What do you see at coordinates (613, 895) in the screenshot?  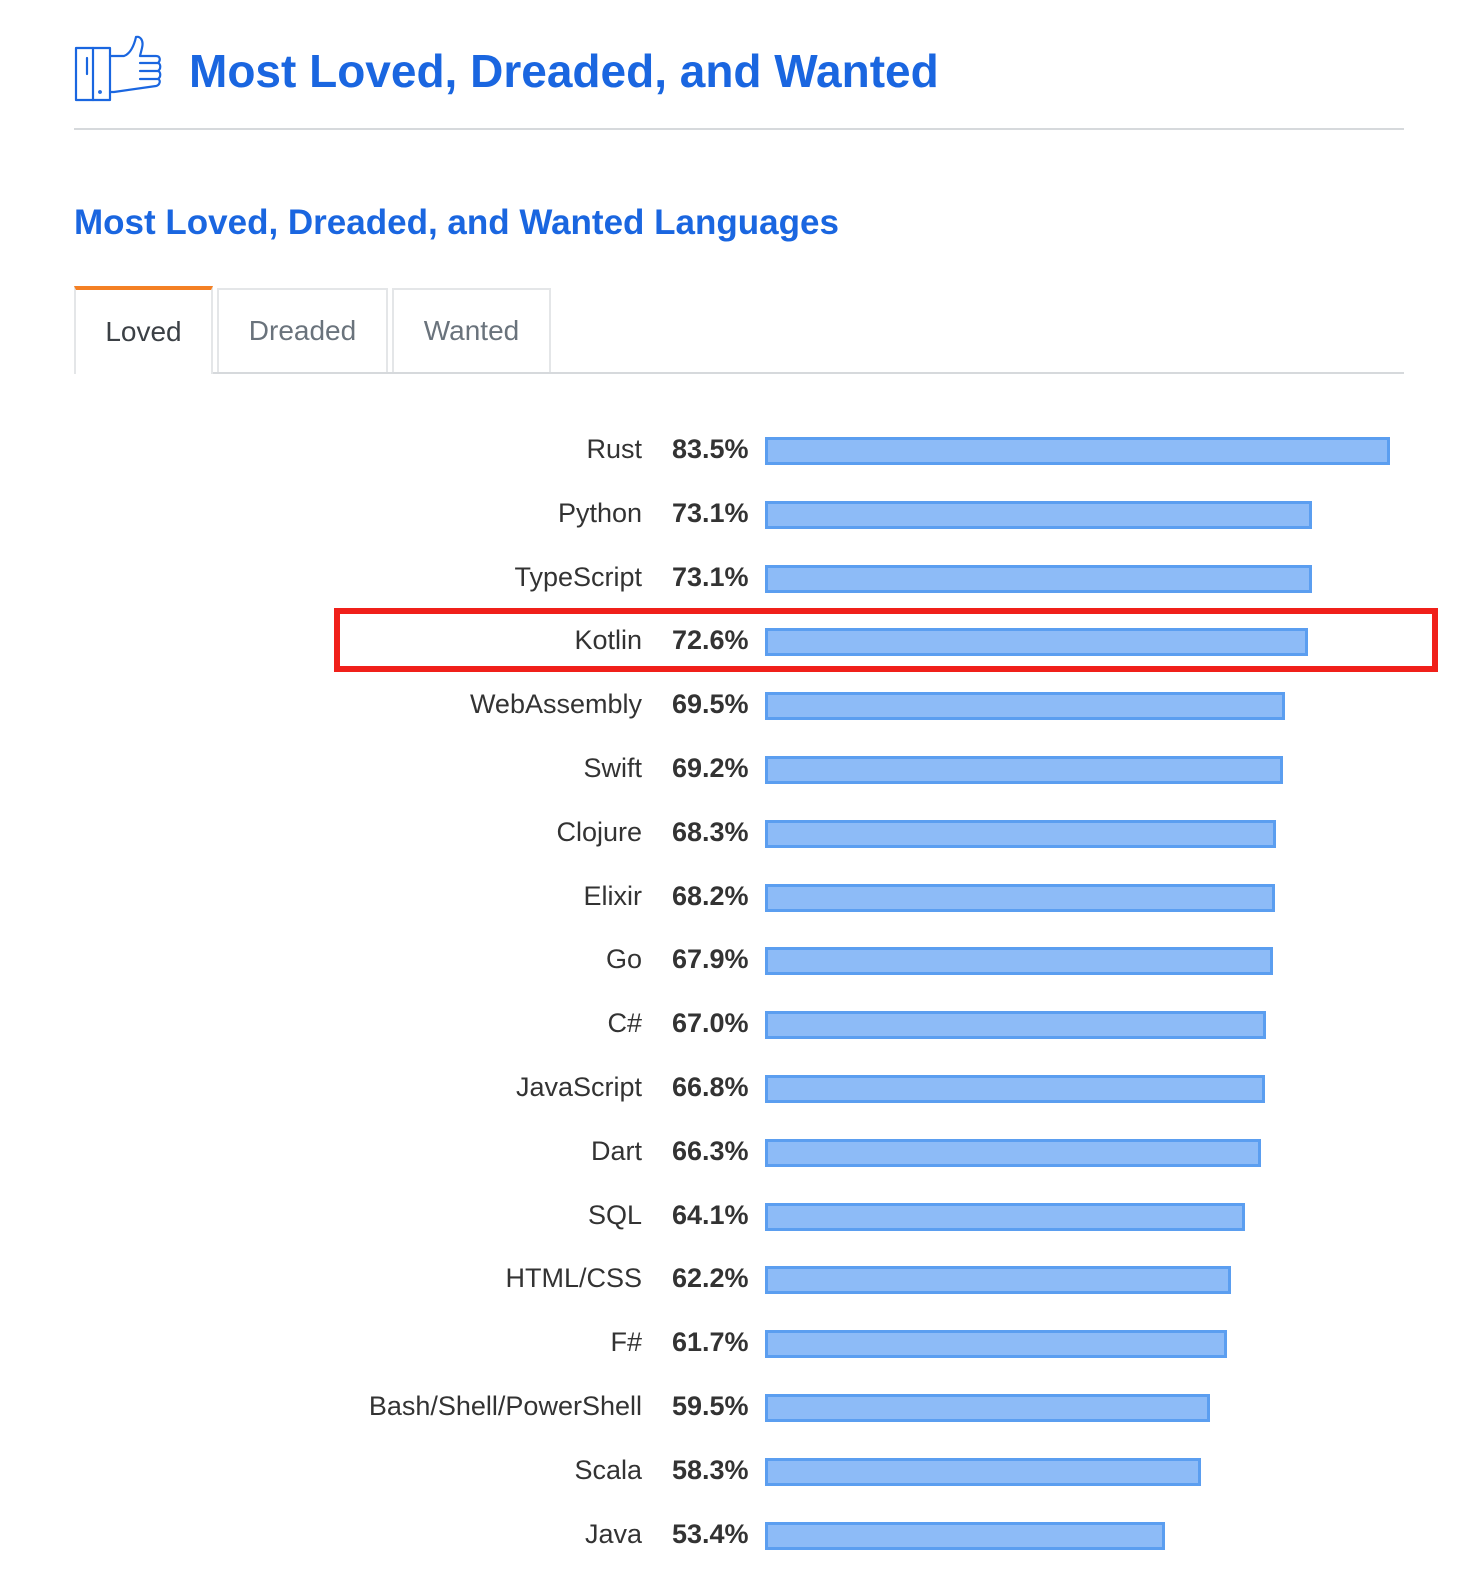 I see `language-label: Elixir` at bounding box center [613, 895].